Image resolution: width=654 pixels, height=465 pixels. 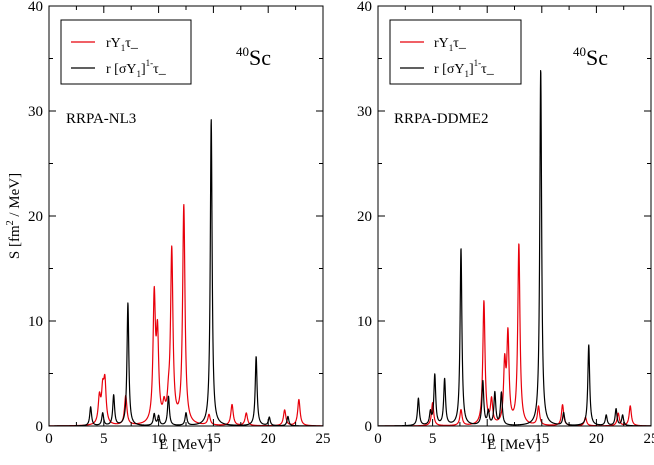 What do you see at coordinates (14, 216) in the screenshot?
I see `y-axis-label: S [fm2 / MeV]` at bounding box center [14, 216].